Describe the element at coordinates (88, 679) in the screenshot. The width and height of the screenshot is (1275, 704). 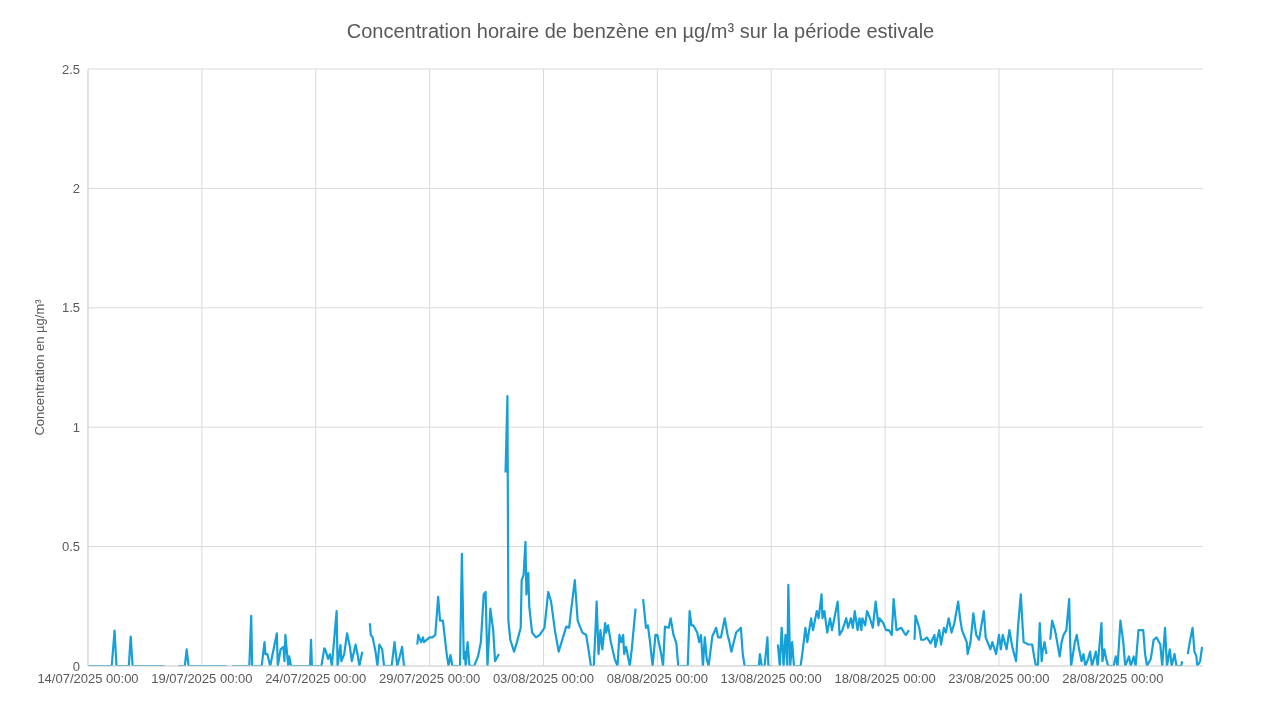
I see `x-tick-label: 14/07/2025 00:00` at that location.